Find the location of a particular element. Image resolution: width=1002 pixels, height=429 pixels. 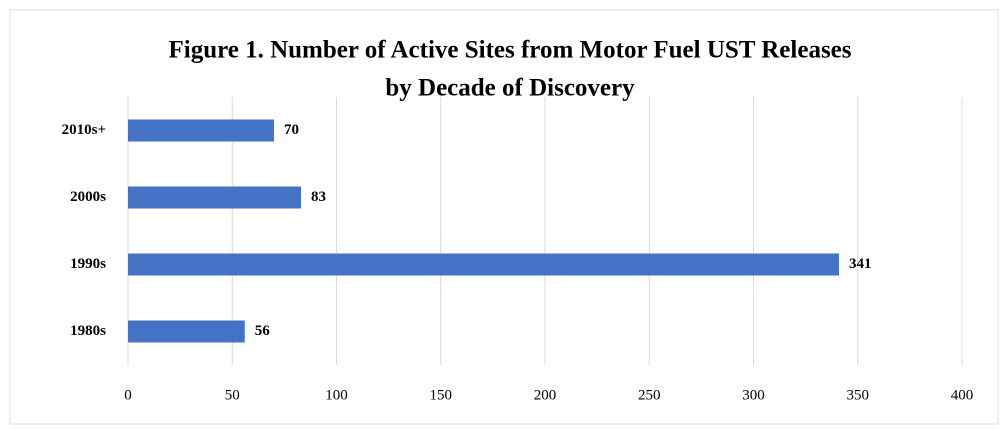

data-label: 70 is located at coordinates (291, 130).